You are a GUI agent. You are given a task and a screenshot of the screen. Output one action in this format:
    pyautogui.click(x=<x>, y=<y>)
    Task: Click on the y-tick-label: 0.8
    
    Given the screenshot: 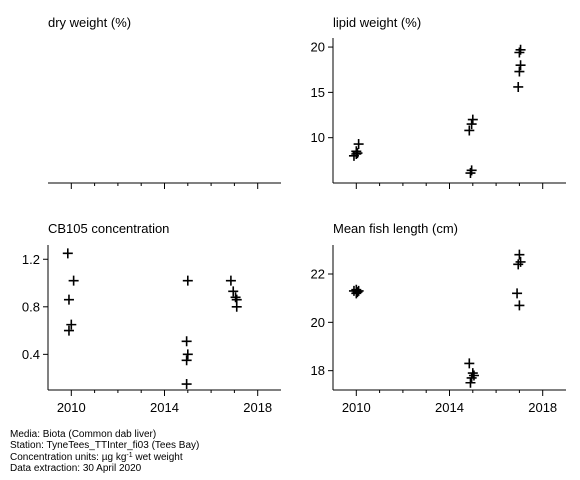 What is the action you would take?
    pyautogui.click(x=31, y=306)
    